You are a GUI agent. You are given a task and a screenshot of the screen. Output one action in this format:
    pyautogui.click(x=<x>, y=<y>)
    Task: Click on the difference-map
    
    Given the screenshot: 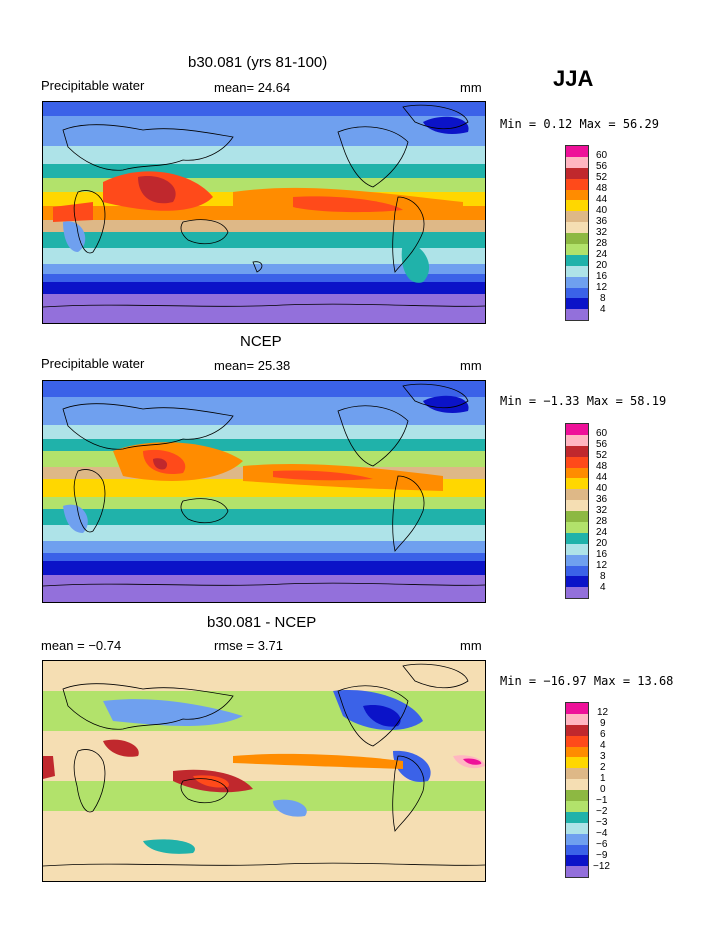 What is the action you would take?
    pyautogui.click(x=264, y=771)
    